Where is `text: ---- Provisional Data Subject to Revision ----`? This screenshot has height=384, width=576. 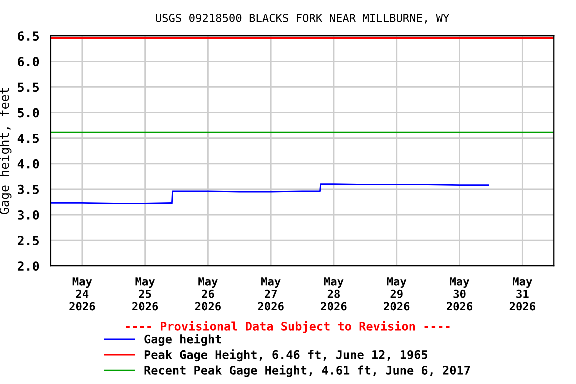
text: ---- Provisional Data Subject to Revision ---- is located at coordinates (288, 327).